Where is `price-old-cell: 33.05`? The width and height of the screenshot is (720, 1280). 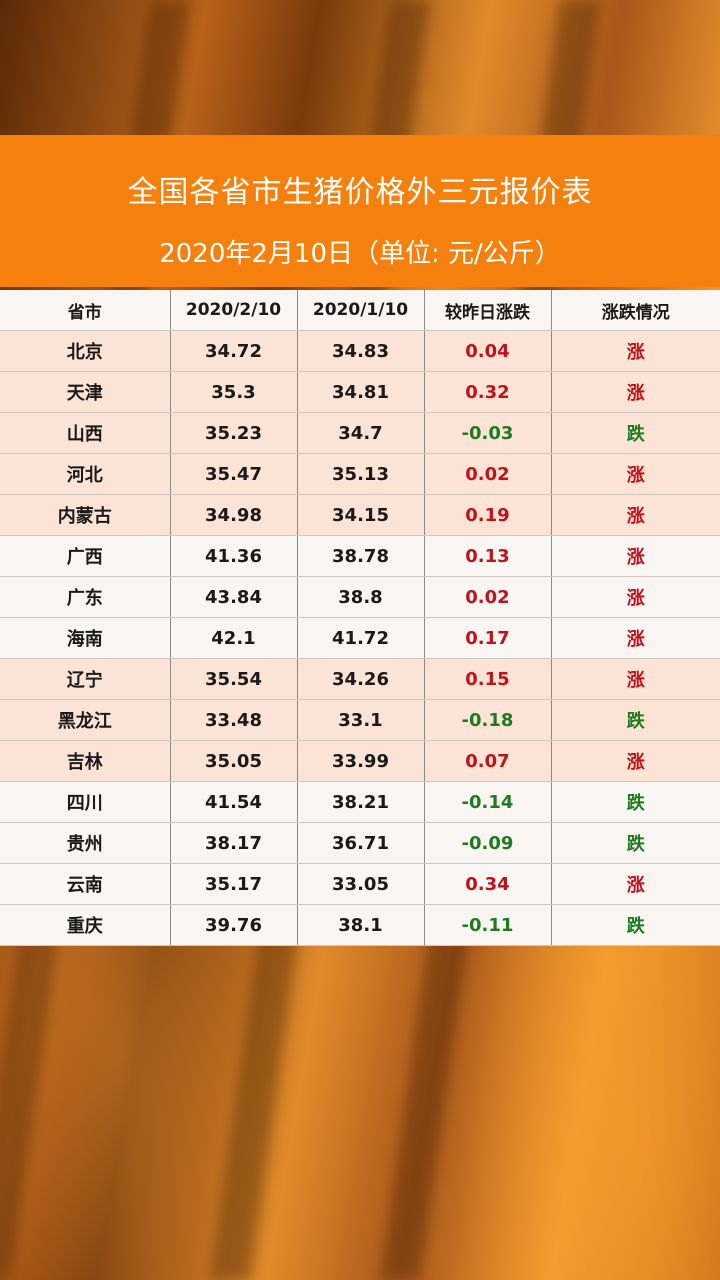
price-old-cell: 33.05 is located at coordinates (361, 884).